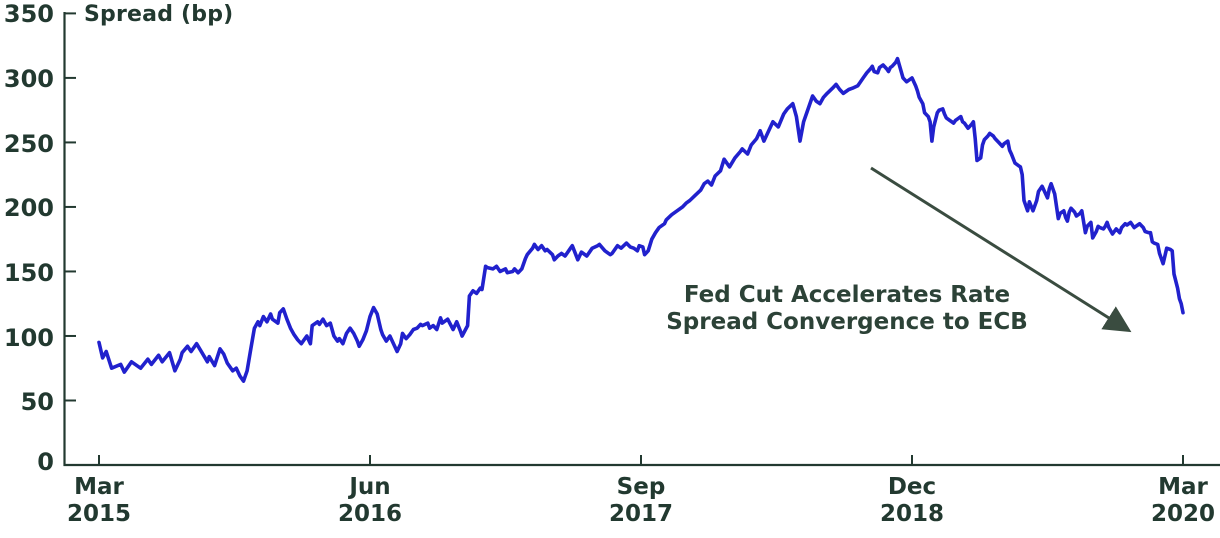 Image resolution: width=1220 pixels, height=538 pixels. Describe the element at coordinates (37, 402) in the screenshot. I see `y-tick-label-50: 50` at that location.